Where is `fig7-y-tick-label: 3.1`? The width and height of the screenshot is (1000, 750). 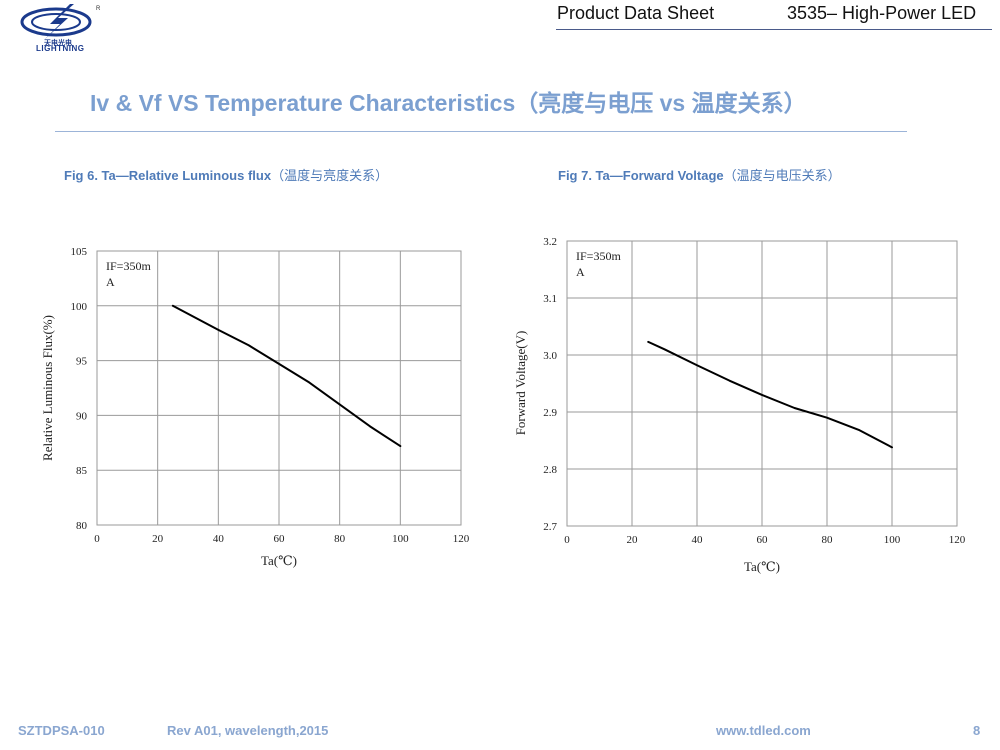
fig7-y-tick-label: 3.1 is located at coordinates (550, 299).